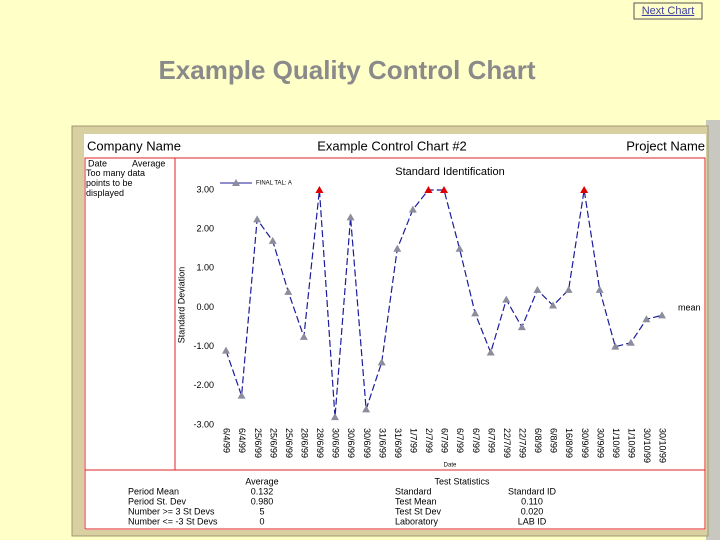 The height and width of the screenshot is (540, 720). What do you see at coordinates (417, 521) in the screenshot?
I see `stats-cell: Laboratory` at bounding box center [417, 521].